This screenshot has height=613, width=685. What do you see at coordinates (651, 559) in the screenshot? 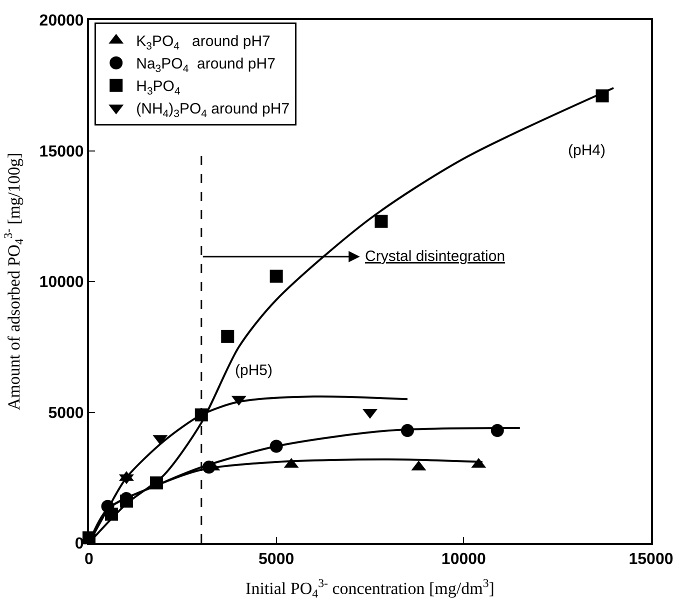
I see `x-tick-label: 15000` at bounding box center [651, 559].